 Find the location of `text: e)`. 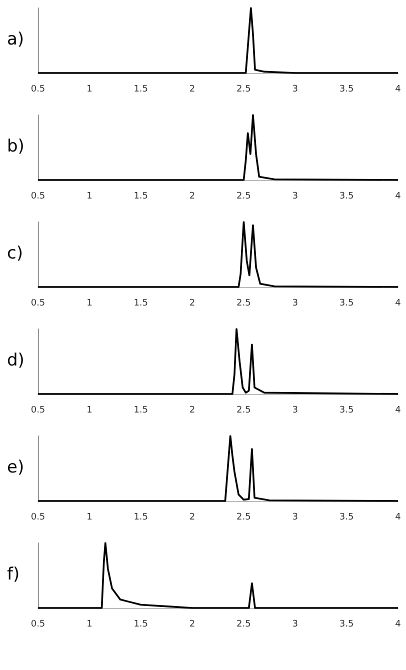

text: e) is located at coordinates (15, 468).